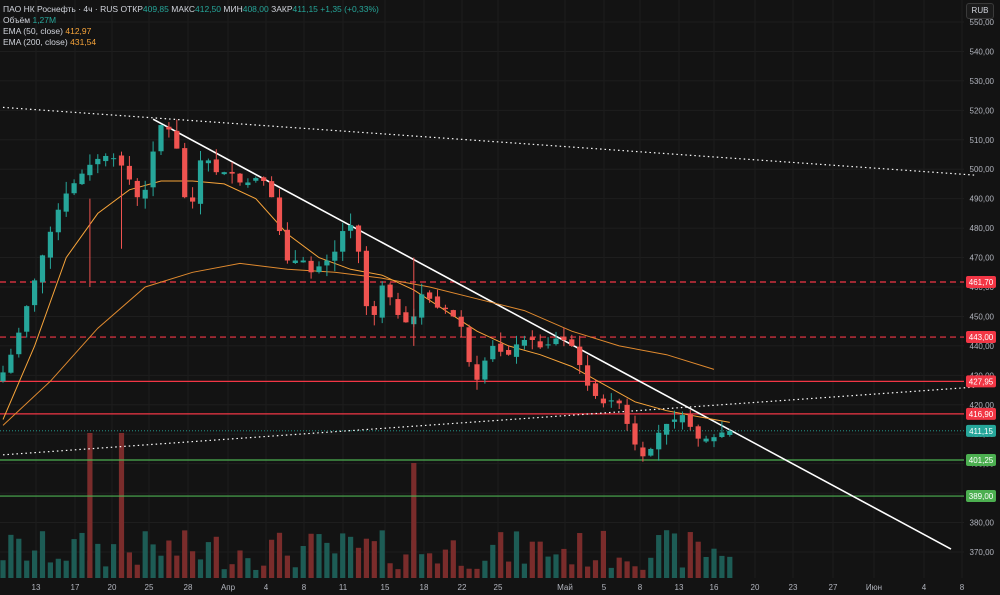  Describe the element at coordinates (44, 20) in the screenshot. I see `legend-volume-value: 1,27M` at that location.